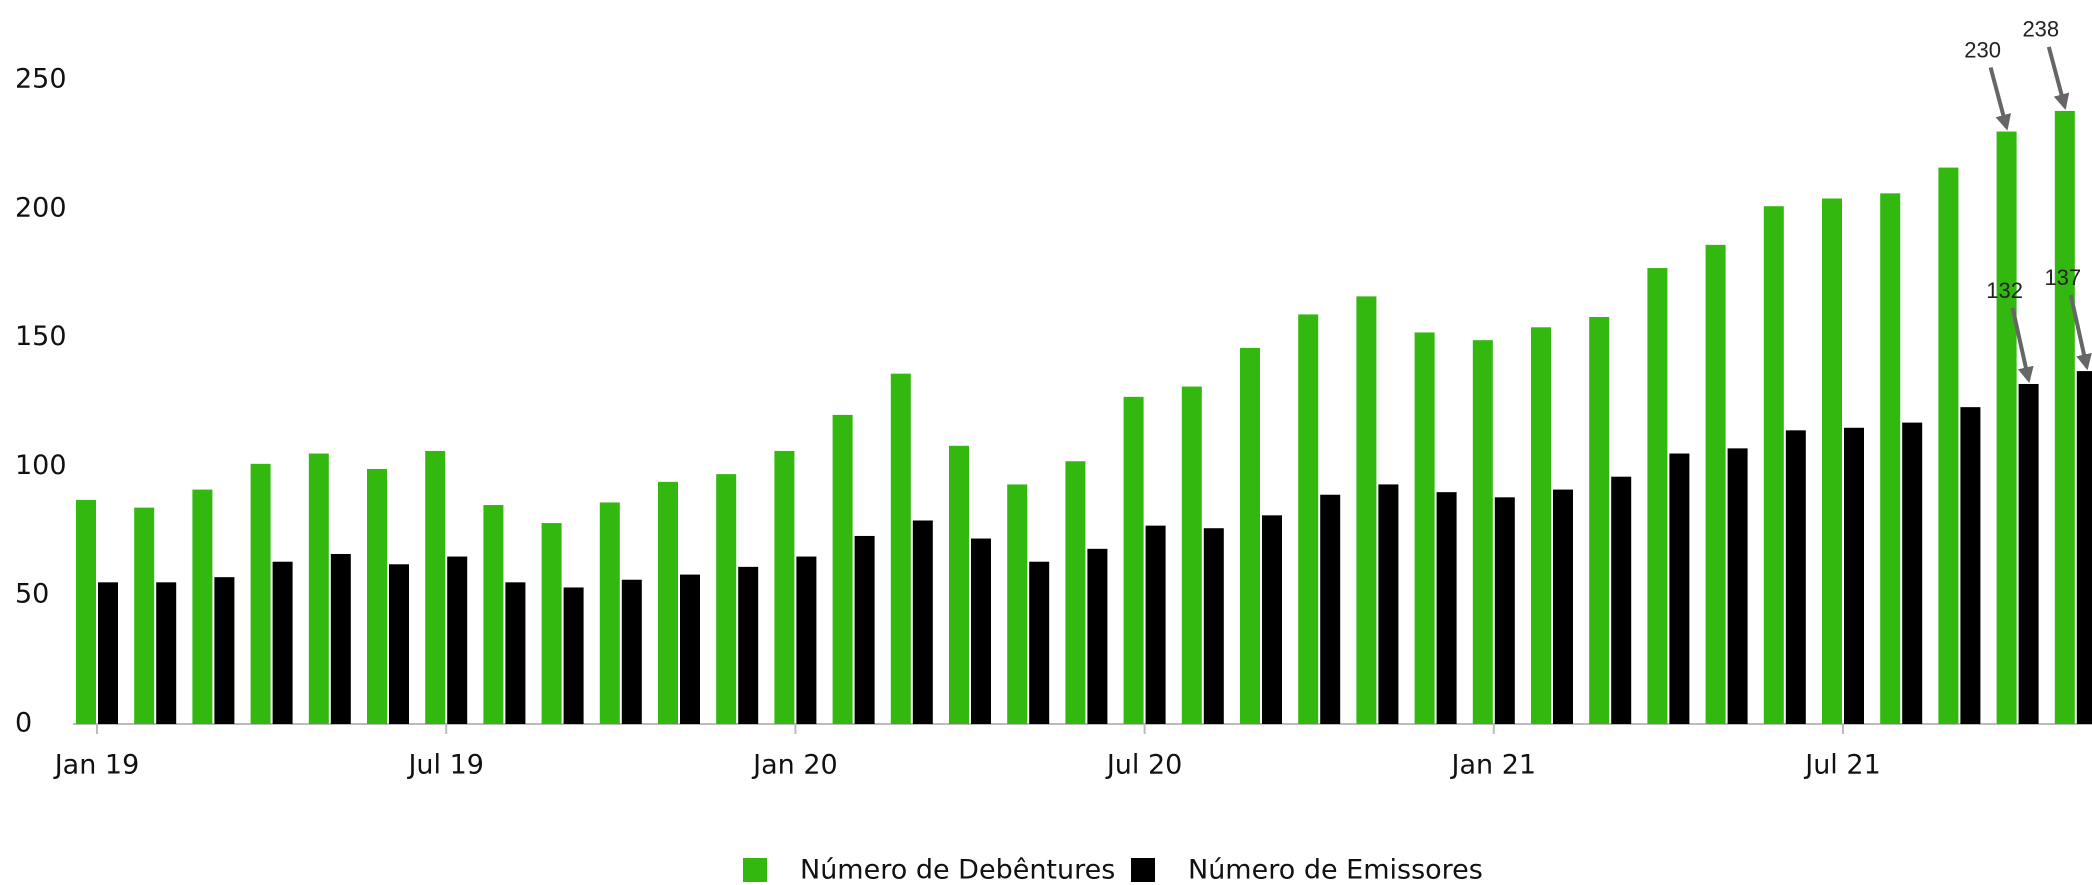 This screenshot has width=2092, height=885. Describe the element at coordinates (957, 870) in the screenshot. I see `legend-label: Número de Debêntures` at that location.